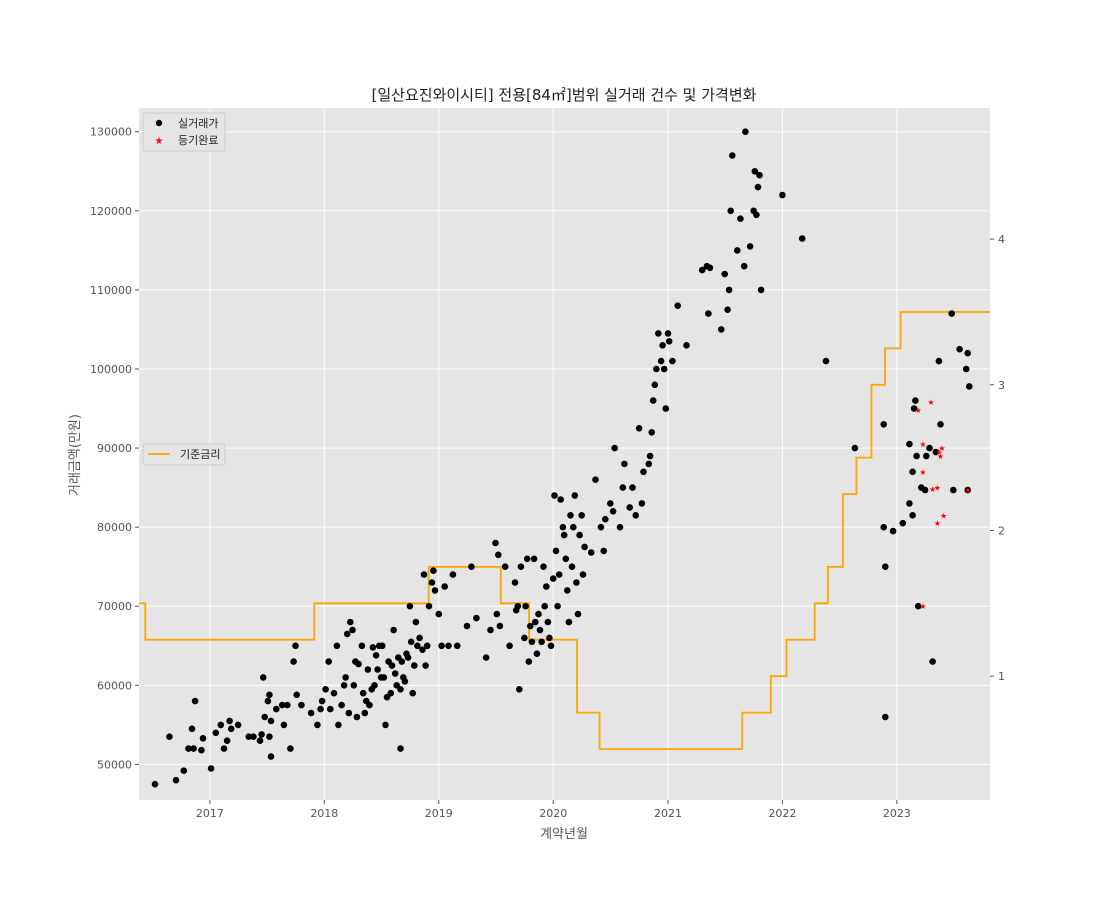 The height and width of the screenshot is (900, 1100). Describe the element at coordinates (114, 606) in the screenshot. I see `y-tick-label: 70000` at that location.